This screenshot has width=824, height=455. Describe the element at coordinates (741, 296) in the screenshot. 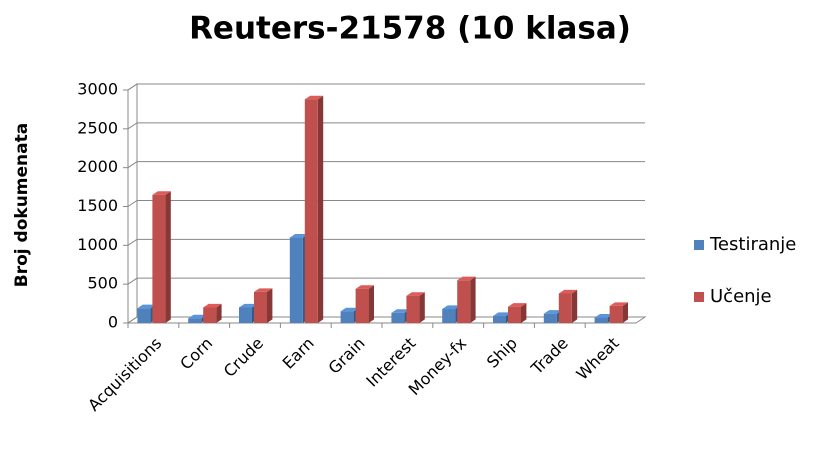

I see `legend-label: Učenje` at that location.